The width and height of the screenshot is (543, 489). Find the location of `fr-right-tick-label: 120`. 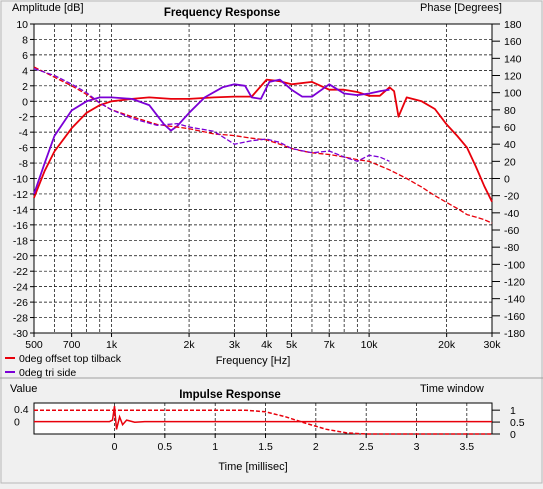

fr-right-tick-label: 120 is located at coordinates (513, 77).